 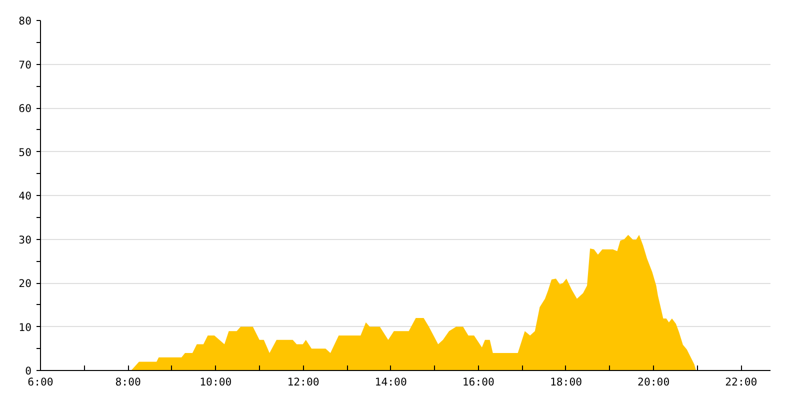 I want to click on x-tick-label: 12:00, so click(x=303, y=382).